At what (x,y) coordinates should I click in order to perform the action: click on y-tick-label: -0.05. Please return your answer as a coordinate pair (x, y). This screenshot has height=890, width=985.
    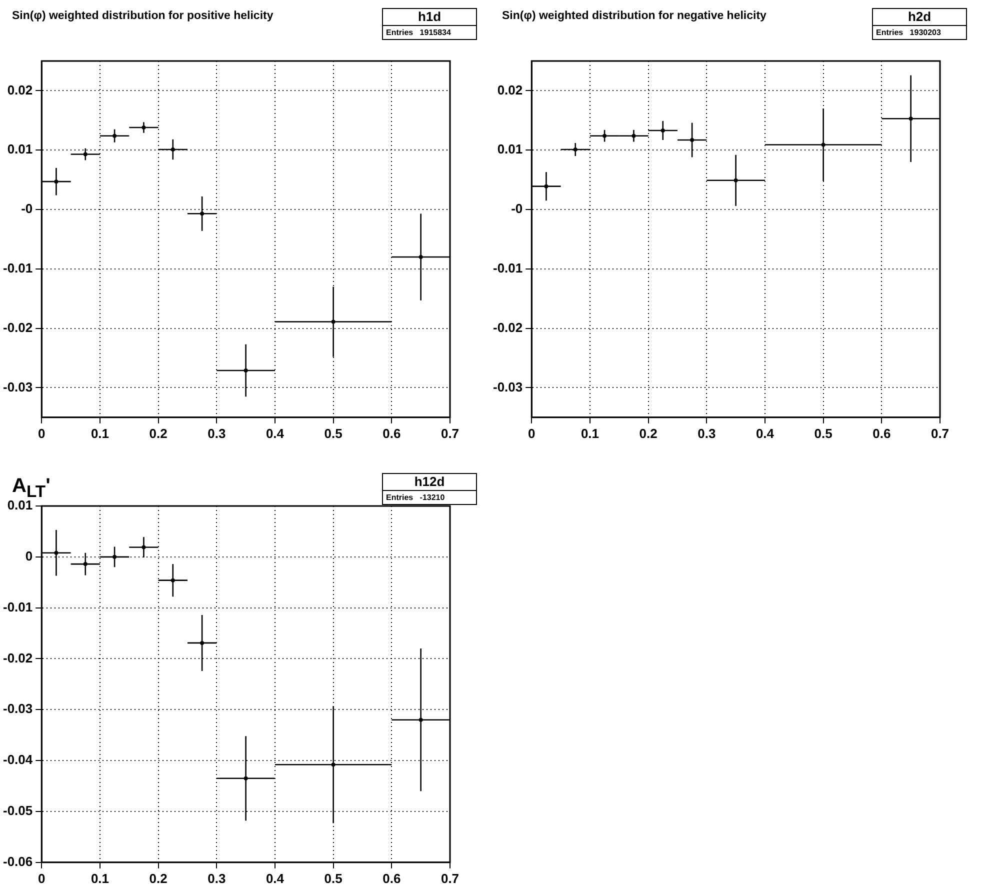
    Looking at the image, I should click on (17, 810).